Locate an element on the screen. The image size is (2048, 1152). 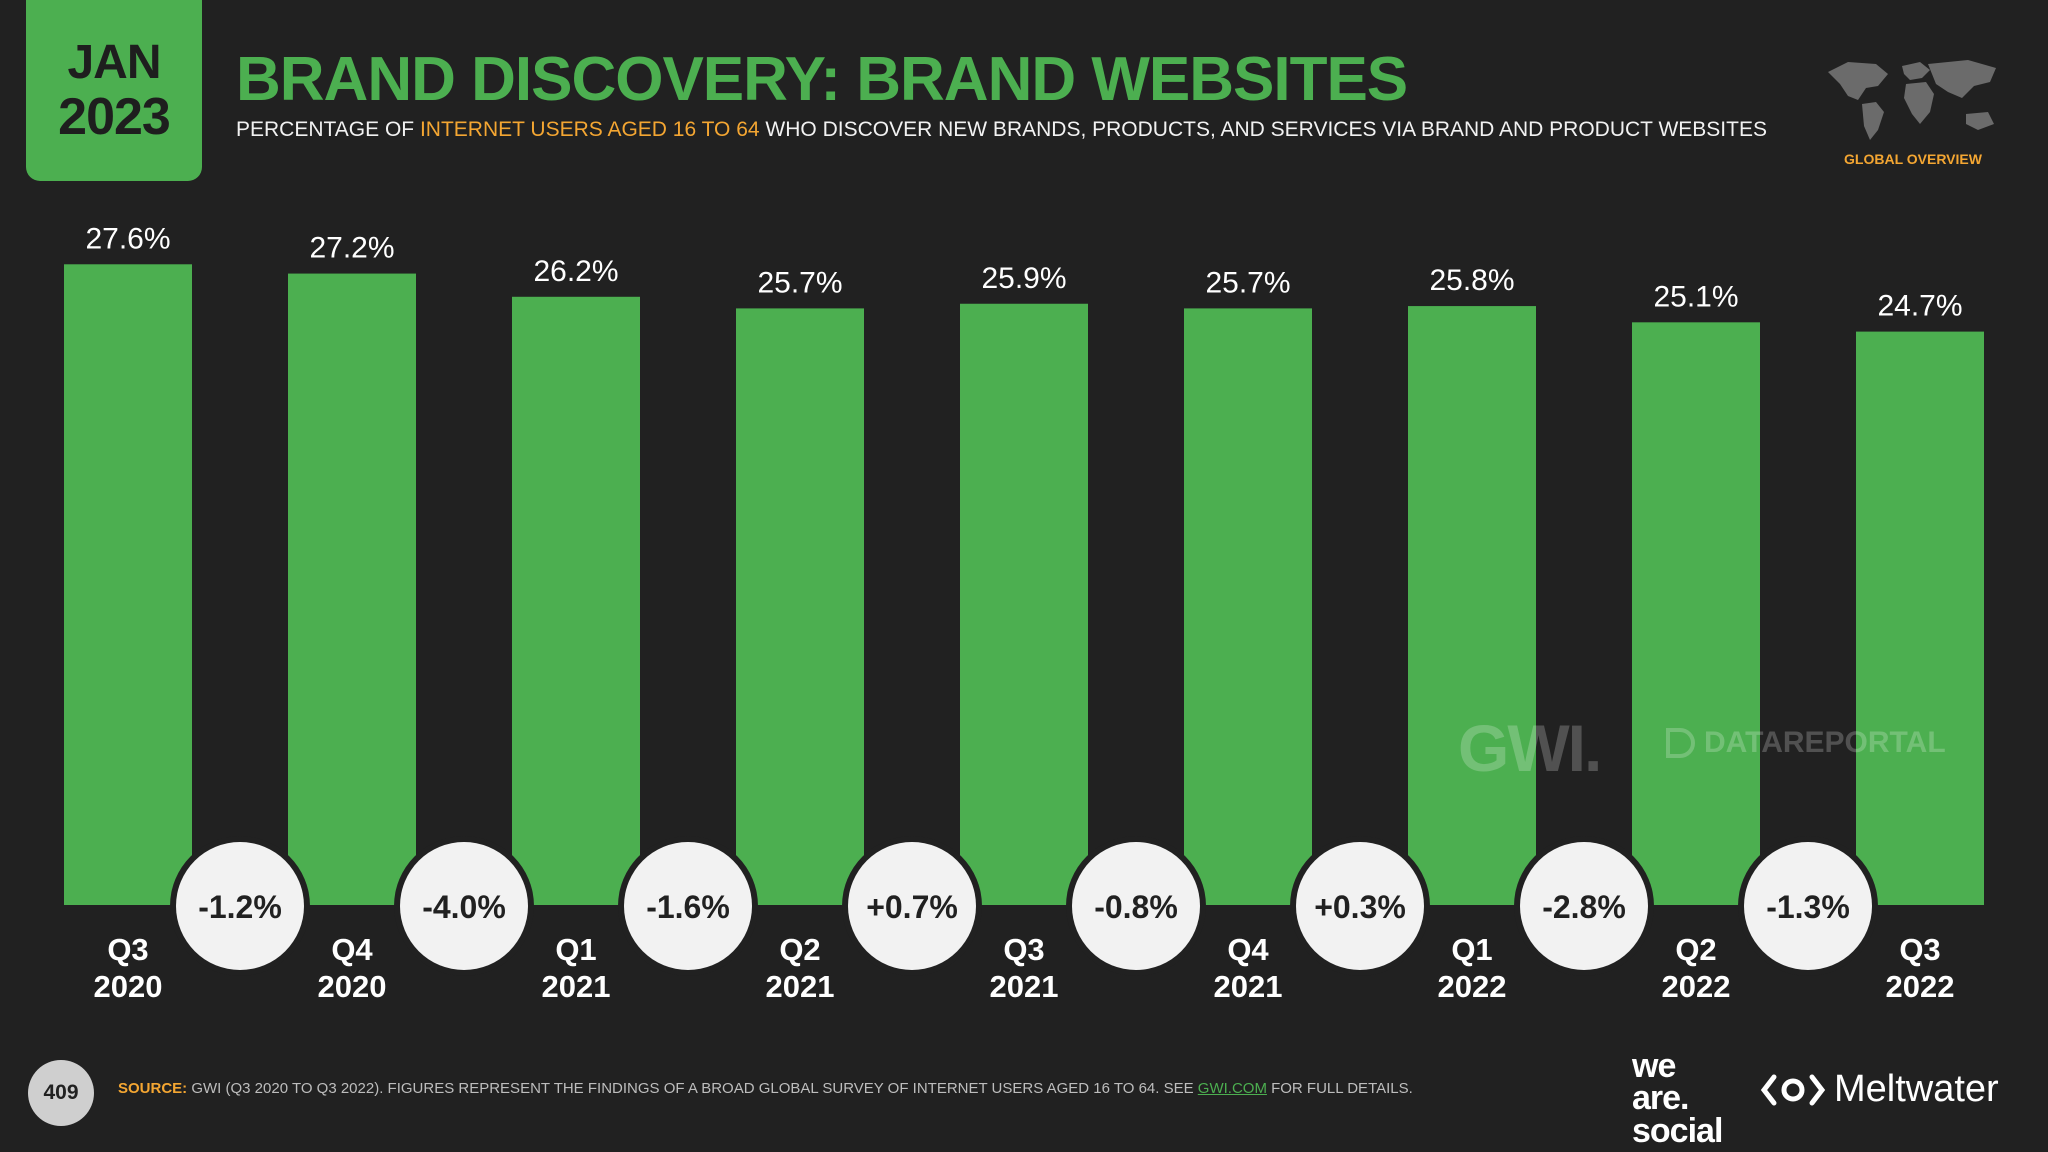
was-line-1: we is located at coordinates (1654, 1066).